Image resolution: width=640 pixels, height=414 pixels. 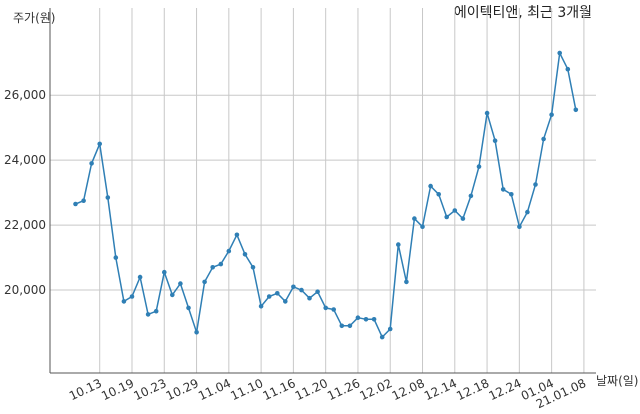 I want to click on x-tick-label: 10.13, so click(x=85, y=389).